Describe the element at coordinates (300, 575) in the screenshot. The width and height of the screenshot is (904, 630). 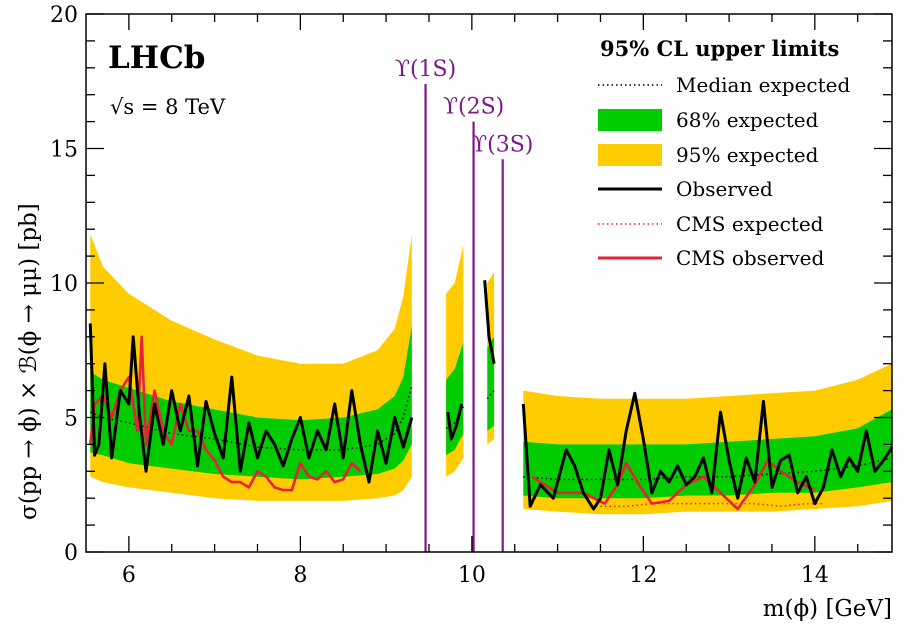
I see `x-tick-label: 8` at that location.